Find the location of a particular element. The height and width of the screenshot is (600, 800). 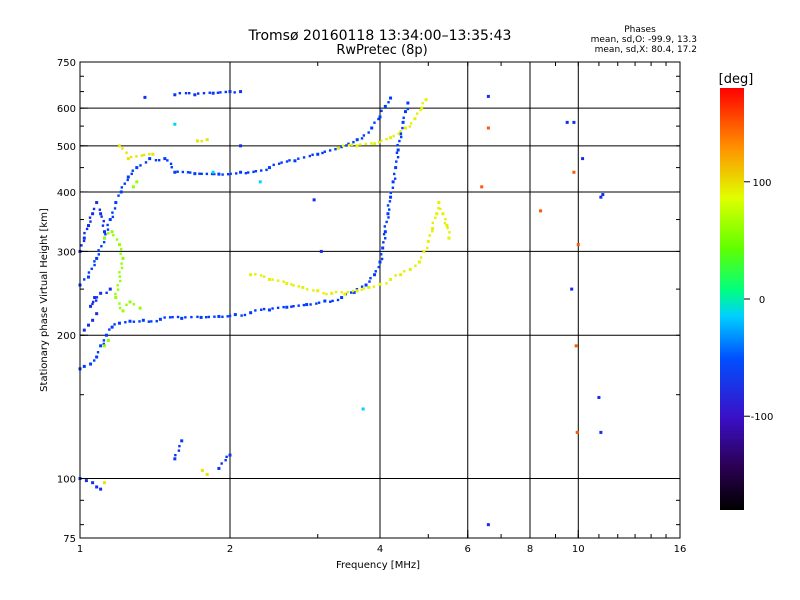

x-tick-label: 8 is located at coordinates (530, 549).